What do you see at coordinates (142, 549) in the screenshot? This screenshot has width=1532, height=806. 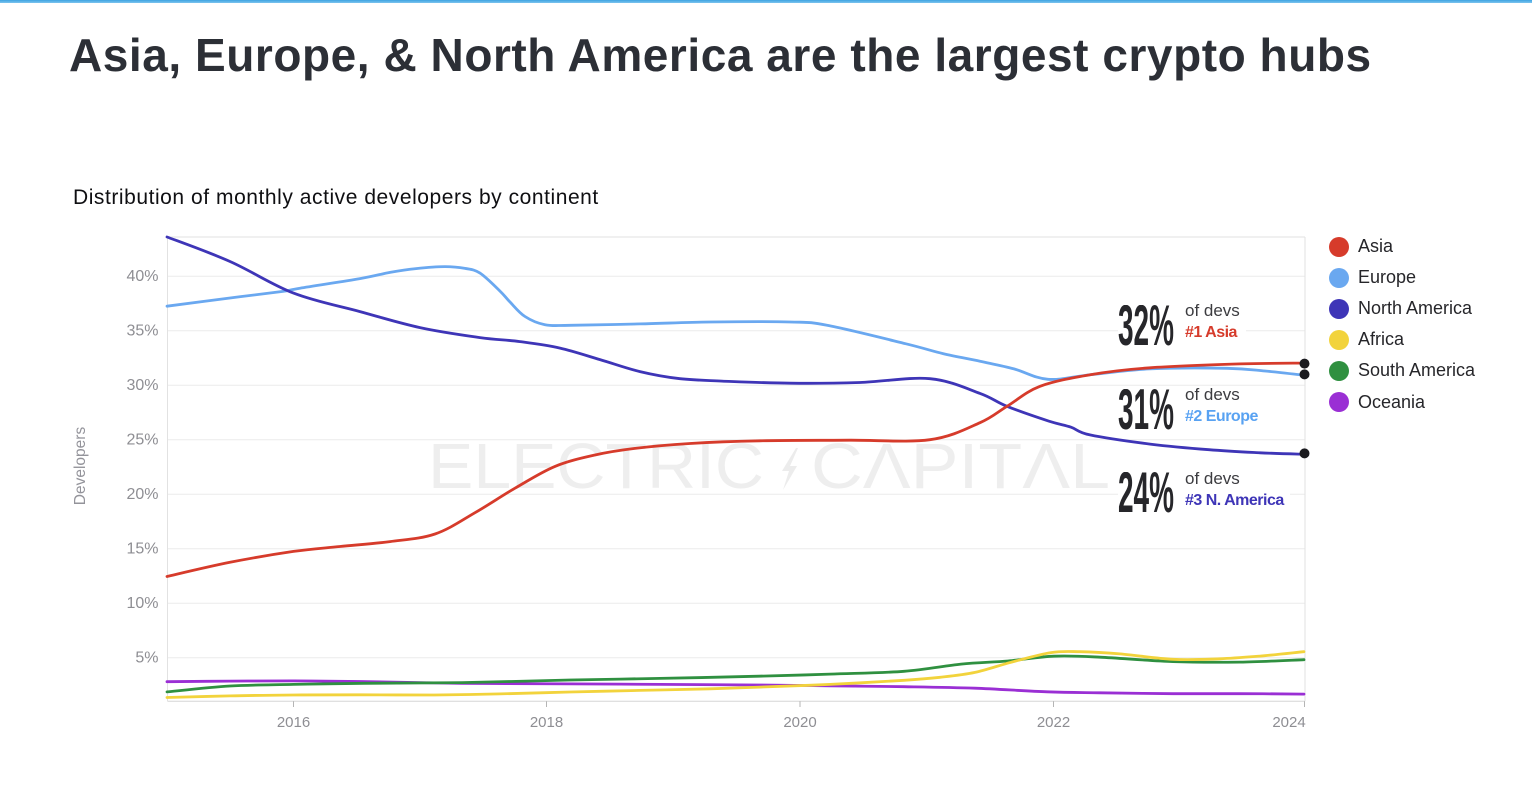 I see `svg-text: 15%` at bounding box center [142, 549].